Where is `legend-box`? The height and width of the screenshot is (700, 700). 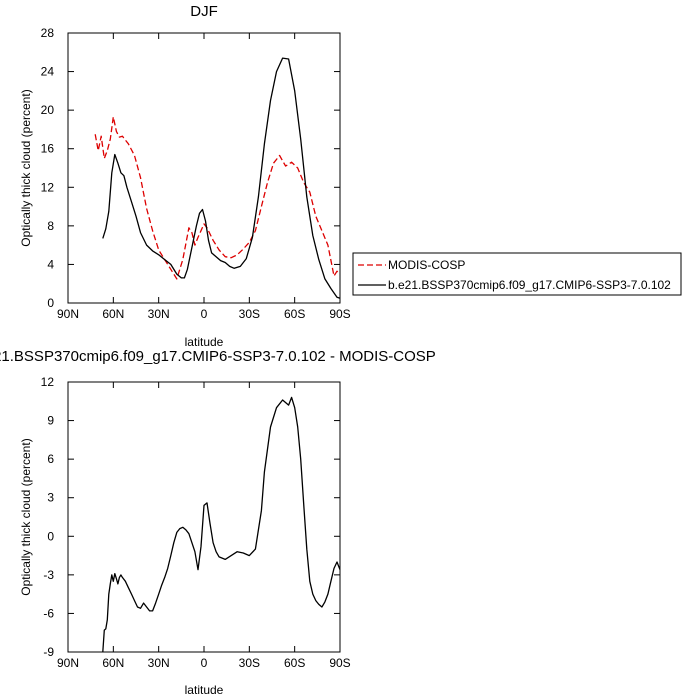
legend-box is located at coordinates (517, 274).